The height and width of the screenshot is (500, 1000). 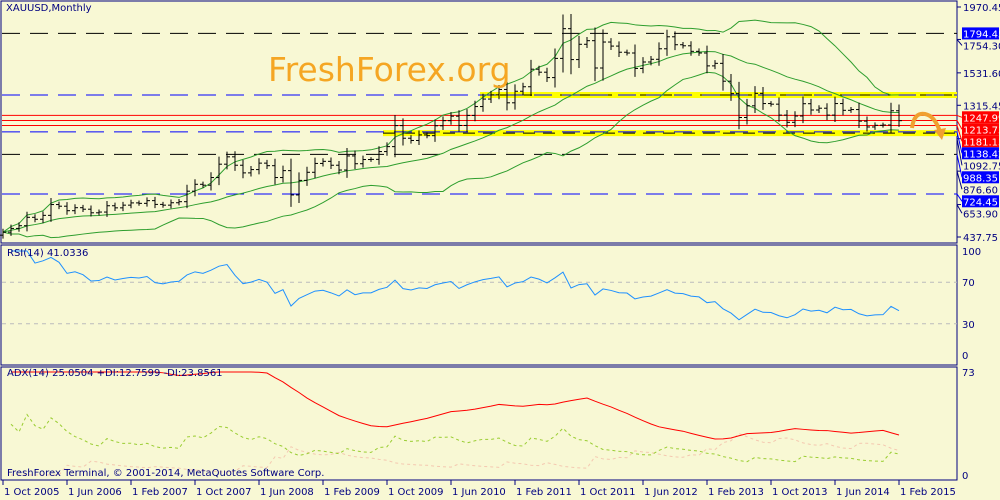 I want to click on plus-di-line, so click(x=455, y=438).